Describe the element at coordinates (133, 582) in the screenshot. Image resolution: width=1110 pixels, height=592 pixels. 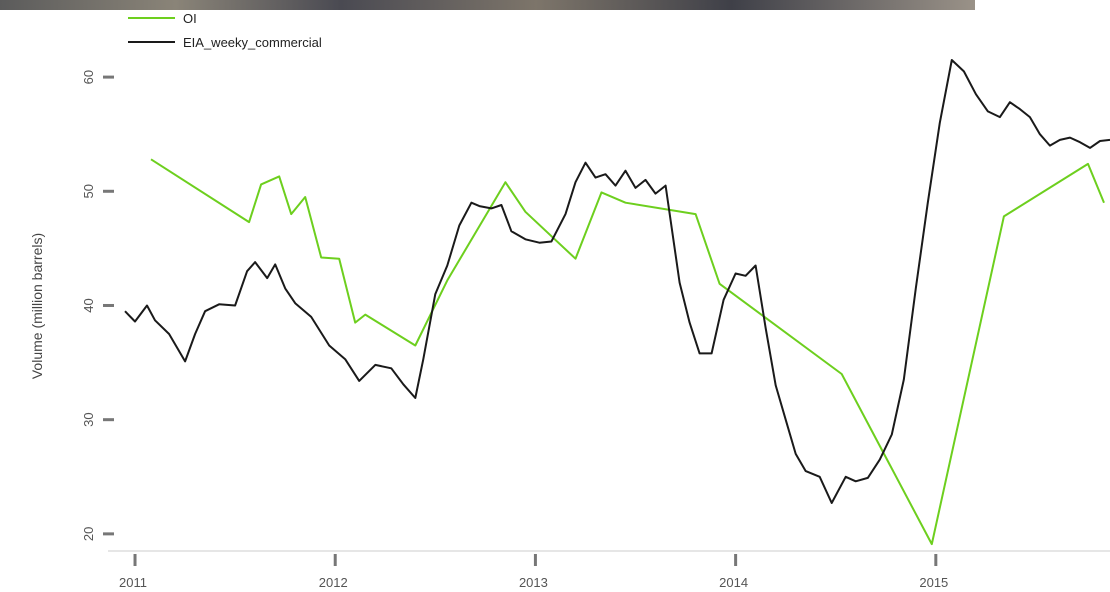
I see `x-tick-label: 2011` at that location.